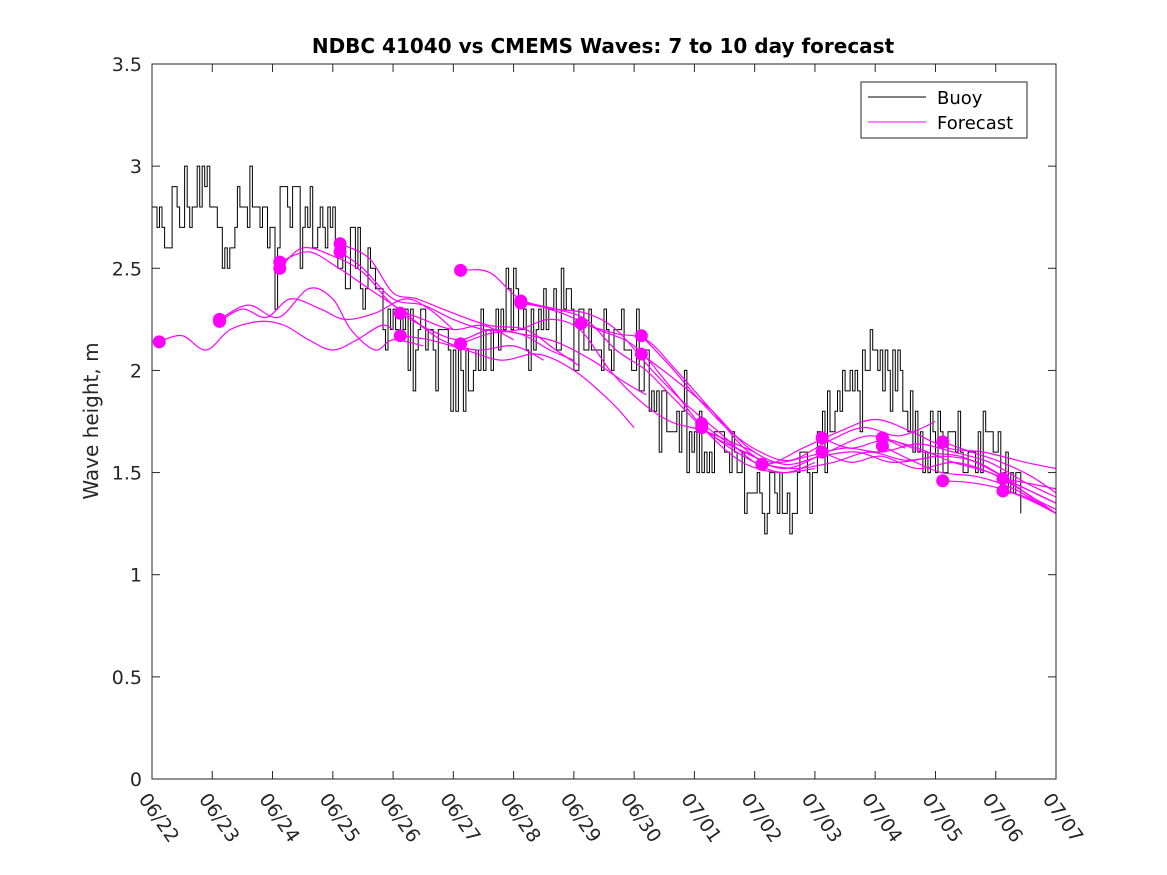 The height and width of the screenshot is (875, 1167). Describe the element at coordinates (136, 780) in the screenshot. I see `y-tick-label: 0` at that location.